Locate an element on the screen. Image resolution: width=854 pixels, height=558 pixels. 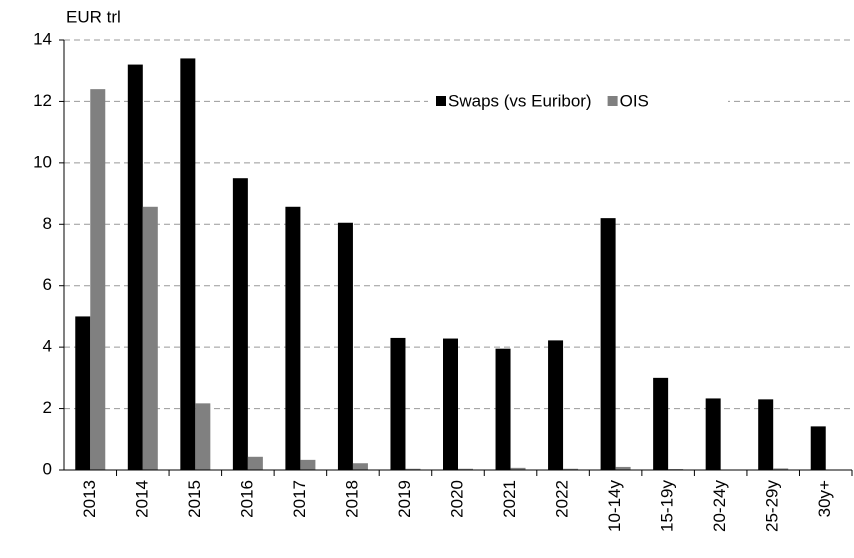
y-tick-label: 8 is located at coordinates (47, 223).